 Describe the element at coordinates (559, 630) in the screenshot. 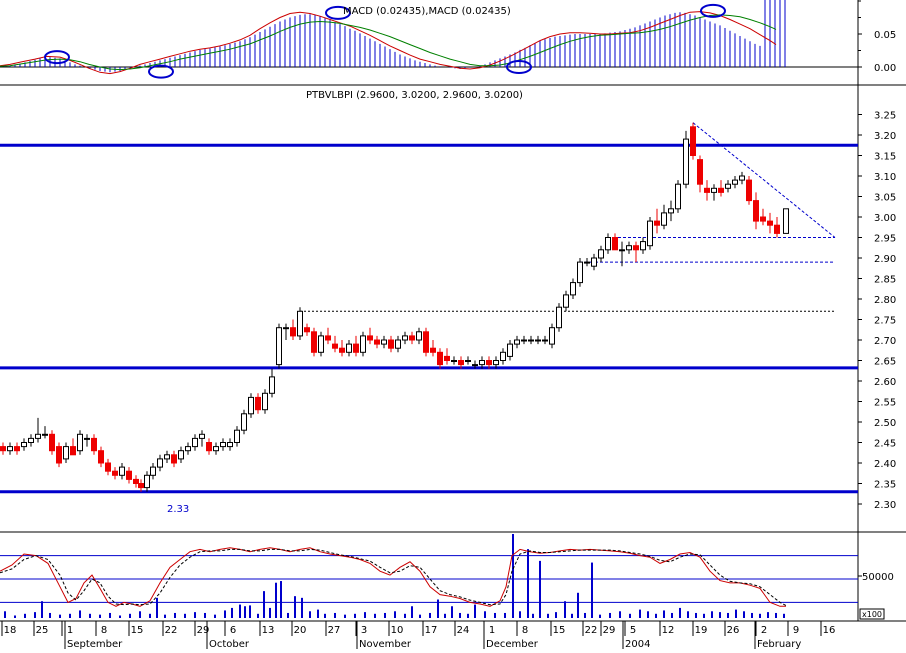

I see `x-axis-day-label: 15` at that location.